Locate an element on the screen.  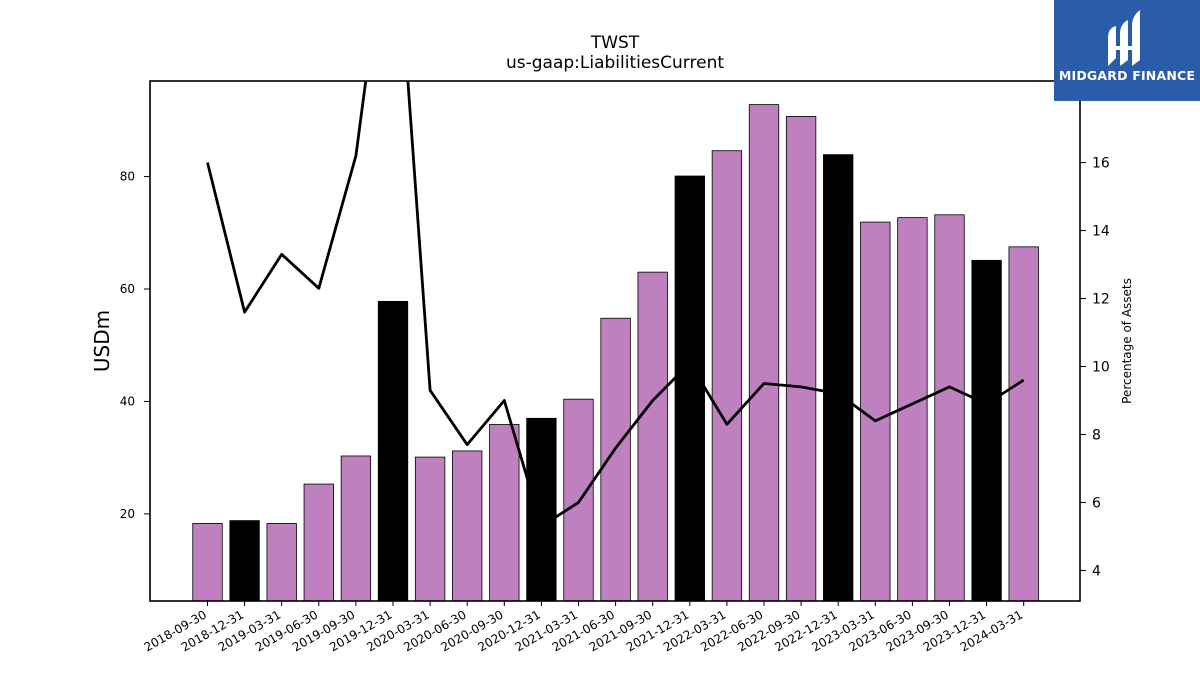
y2-tick-label: 4 is located at coordinates (1096, 571).